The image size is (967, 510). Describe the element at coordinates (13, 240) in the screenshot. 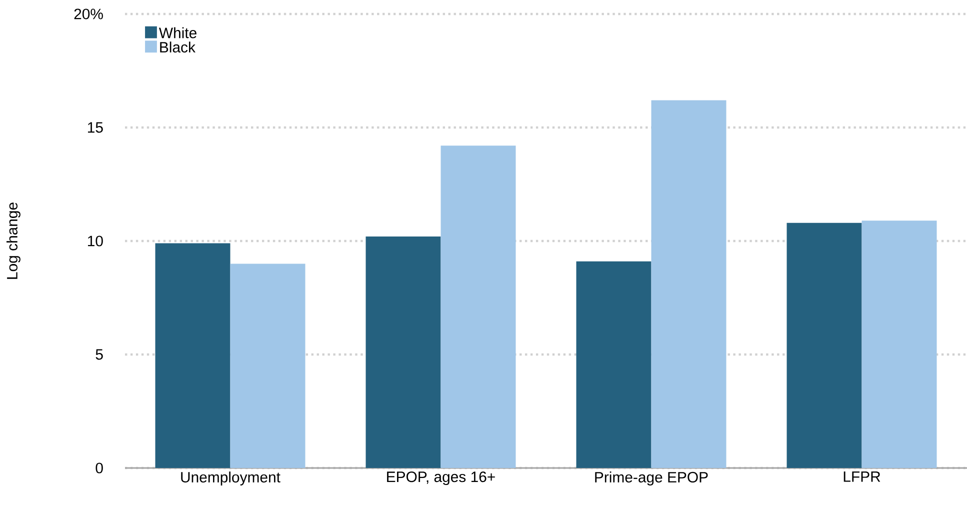

I see `y-axis-title: Log change` at that location.